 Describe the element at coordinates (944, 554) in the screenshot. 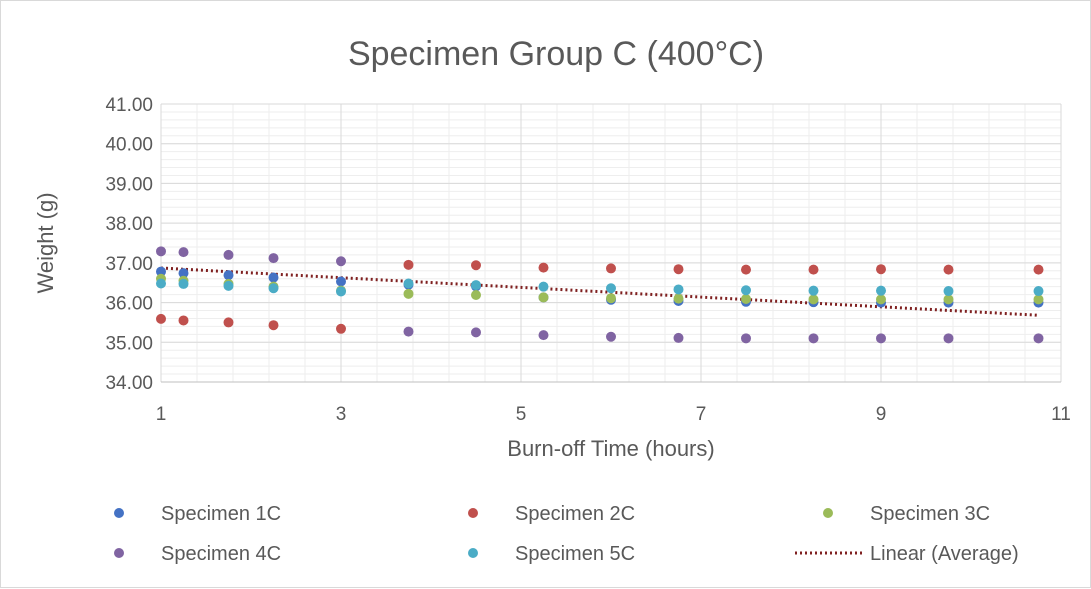

I see `legend-label: Linear (Average)` at that location.